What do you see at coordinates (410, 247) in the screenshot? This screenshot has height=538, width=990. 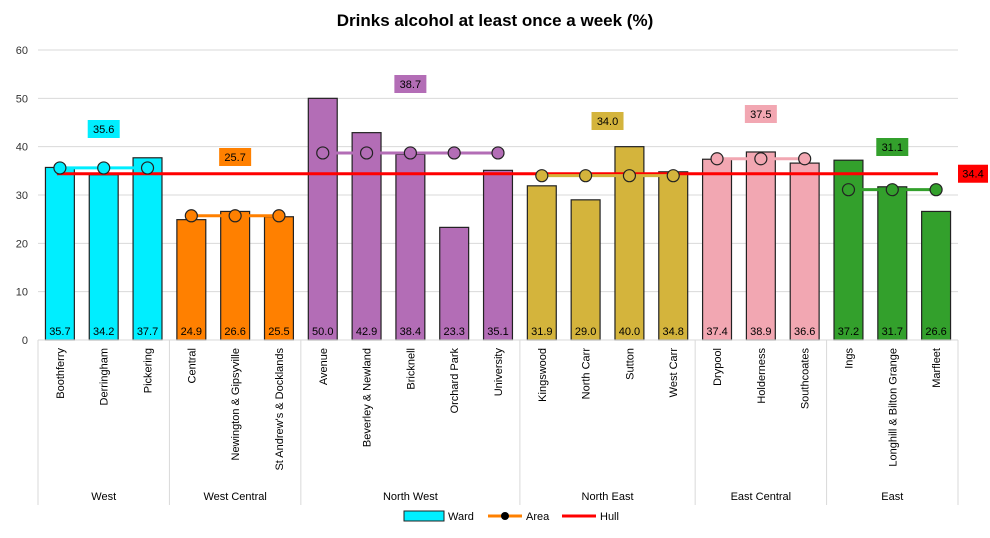 I see `bar-bricknell` at bounding box center [410, 247].